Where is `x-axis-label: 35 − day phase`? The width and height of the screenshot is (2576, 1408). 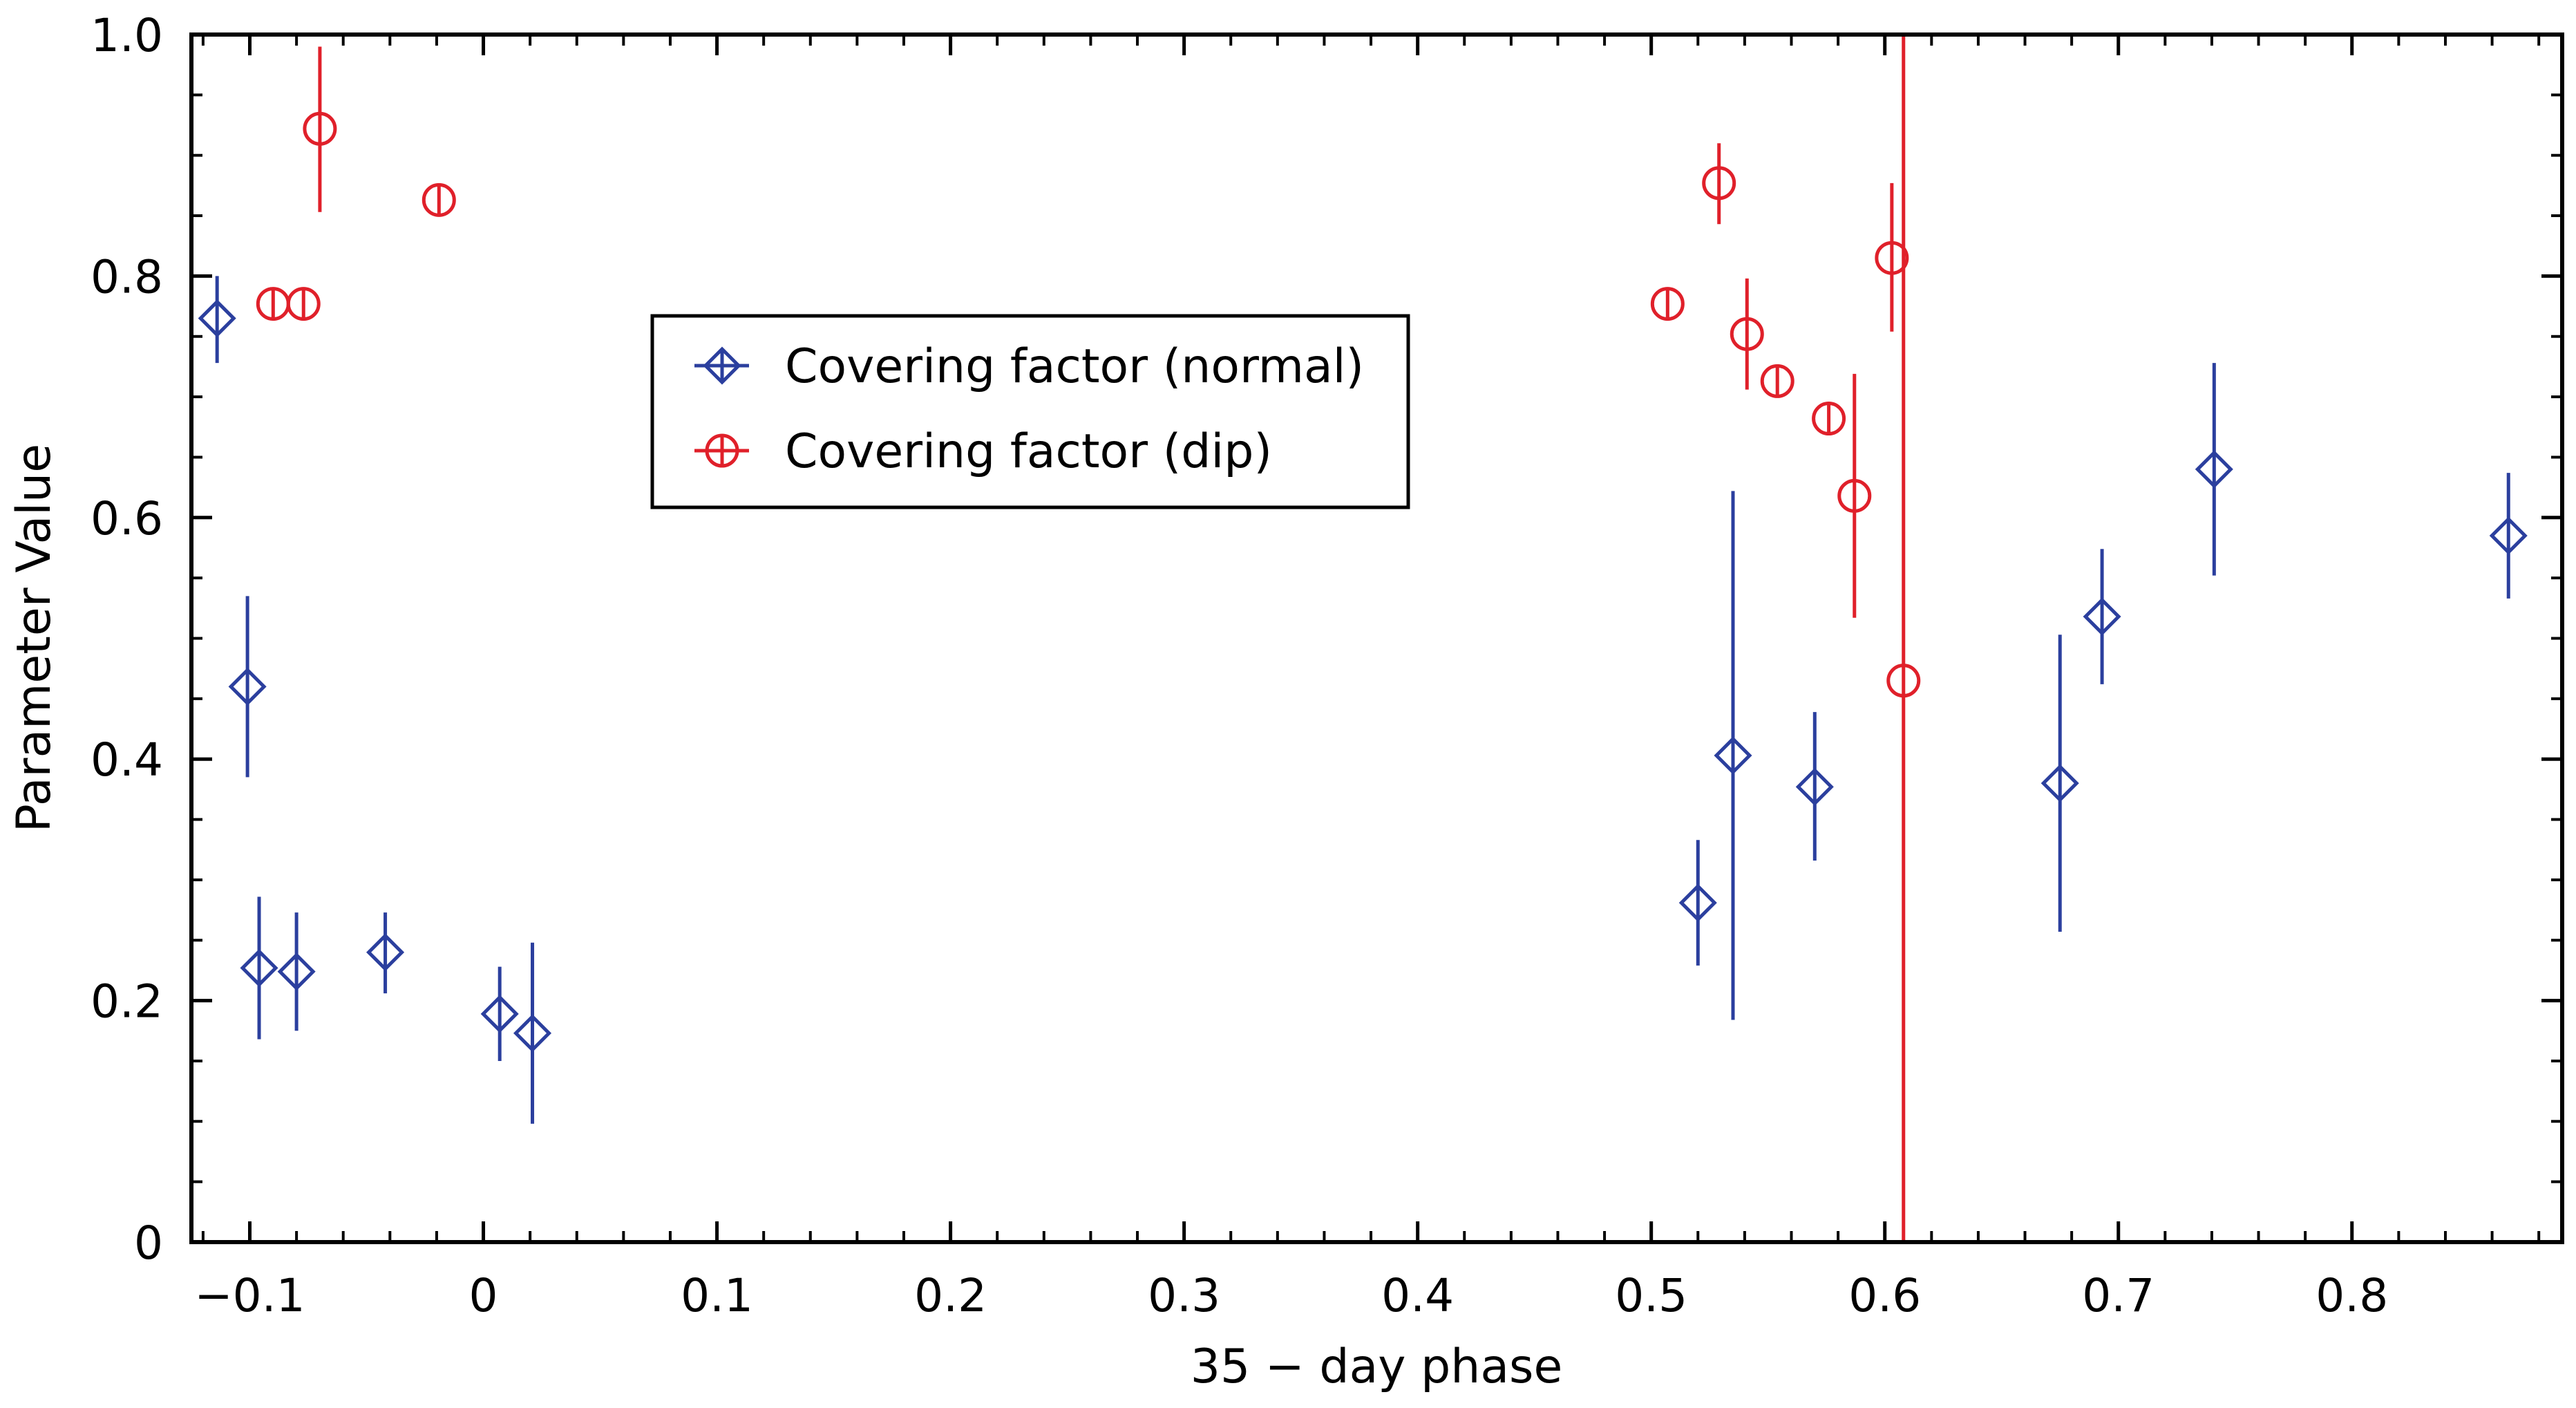
x-axis-label: 35 − day phase is located at coordinates (1377, 1367).